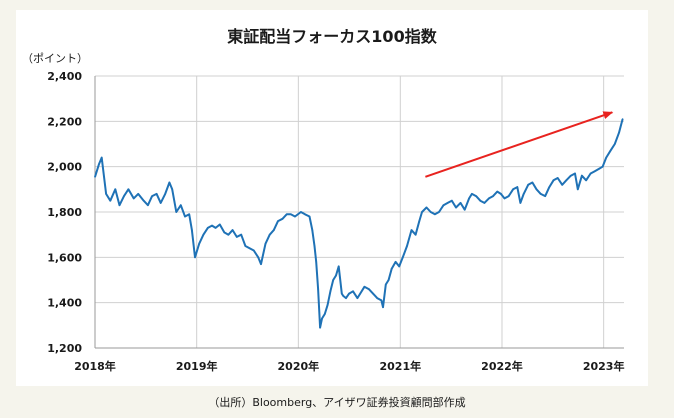 This screenshot has width=674, height=418. I want to click on x-tick-label: 2022年, so click(502, 366).